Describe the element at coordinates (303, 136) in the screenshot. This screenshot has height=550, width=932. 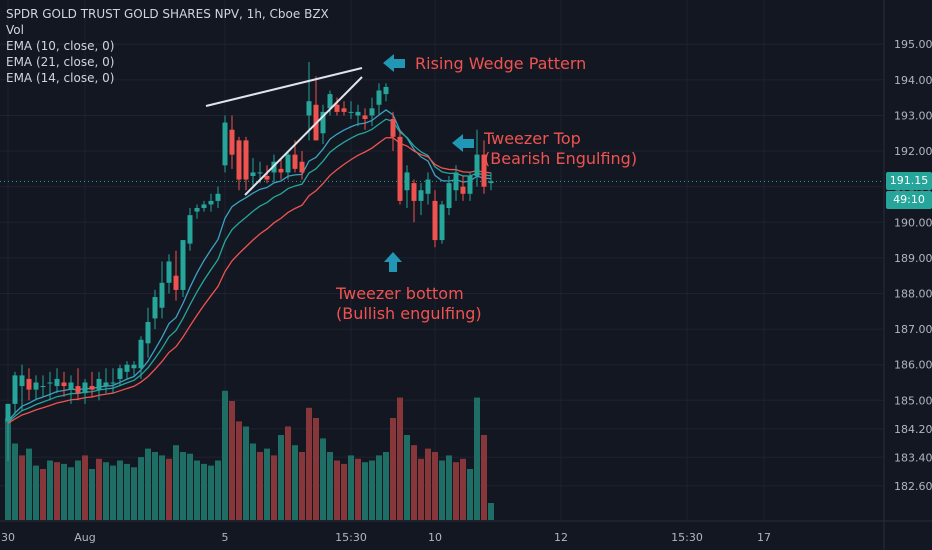
I see `wedge-lower-line` at that location.